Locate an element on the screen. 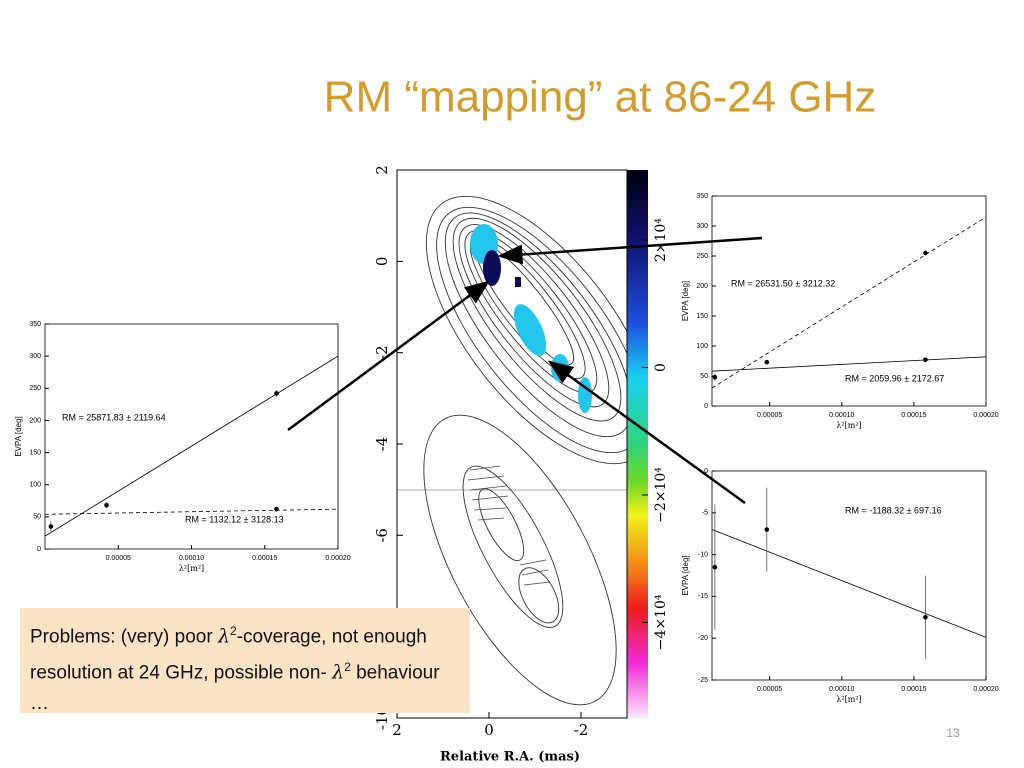 The image size is (1024, 768). fit-label: RM = 1132.12 ± 3128.13 is located at coordinates (234, 519).